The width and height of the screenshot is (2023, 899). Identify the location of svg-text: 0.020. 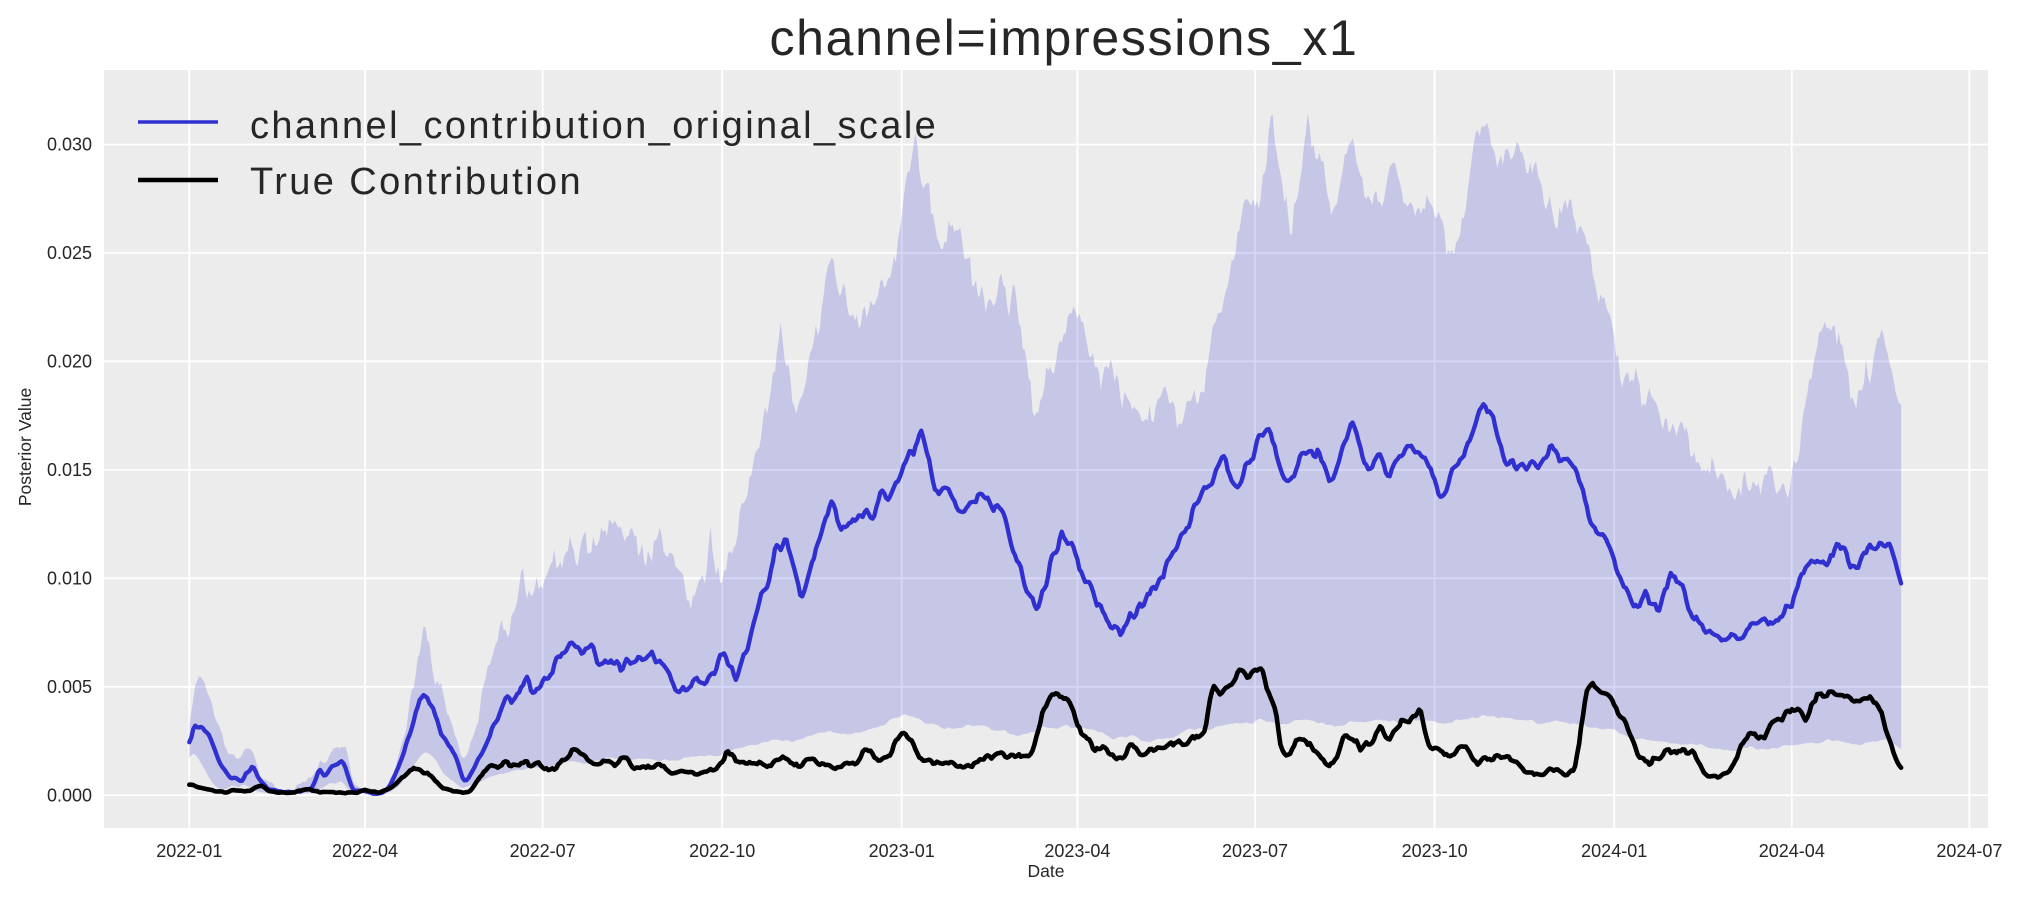
(69, 362).